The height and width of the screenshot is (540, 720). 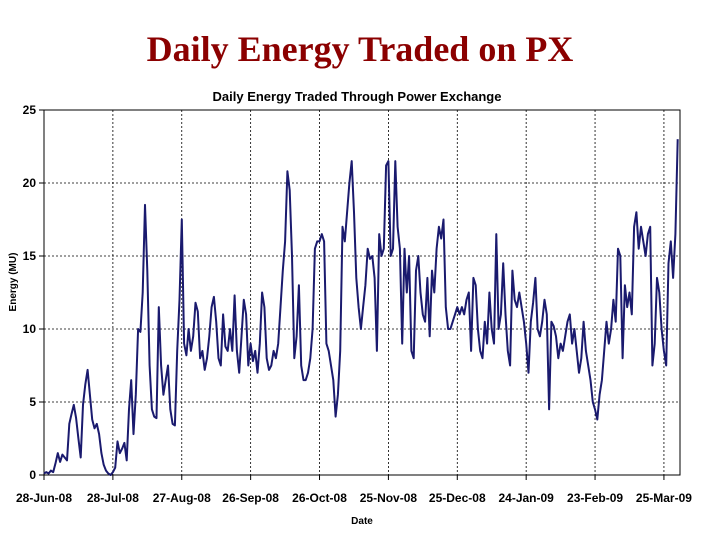 I want to click on x-tick-label: 25-Dec-08, so click(x=457, y=498).